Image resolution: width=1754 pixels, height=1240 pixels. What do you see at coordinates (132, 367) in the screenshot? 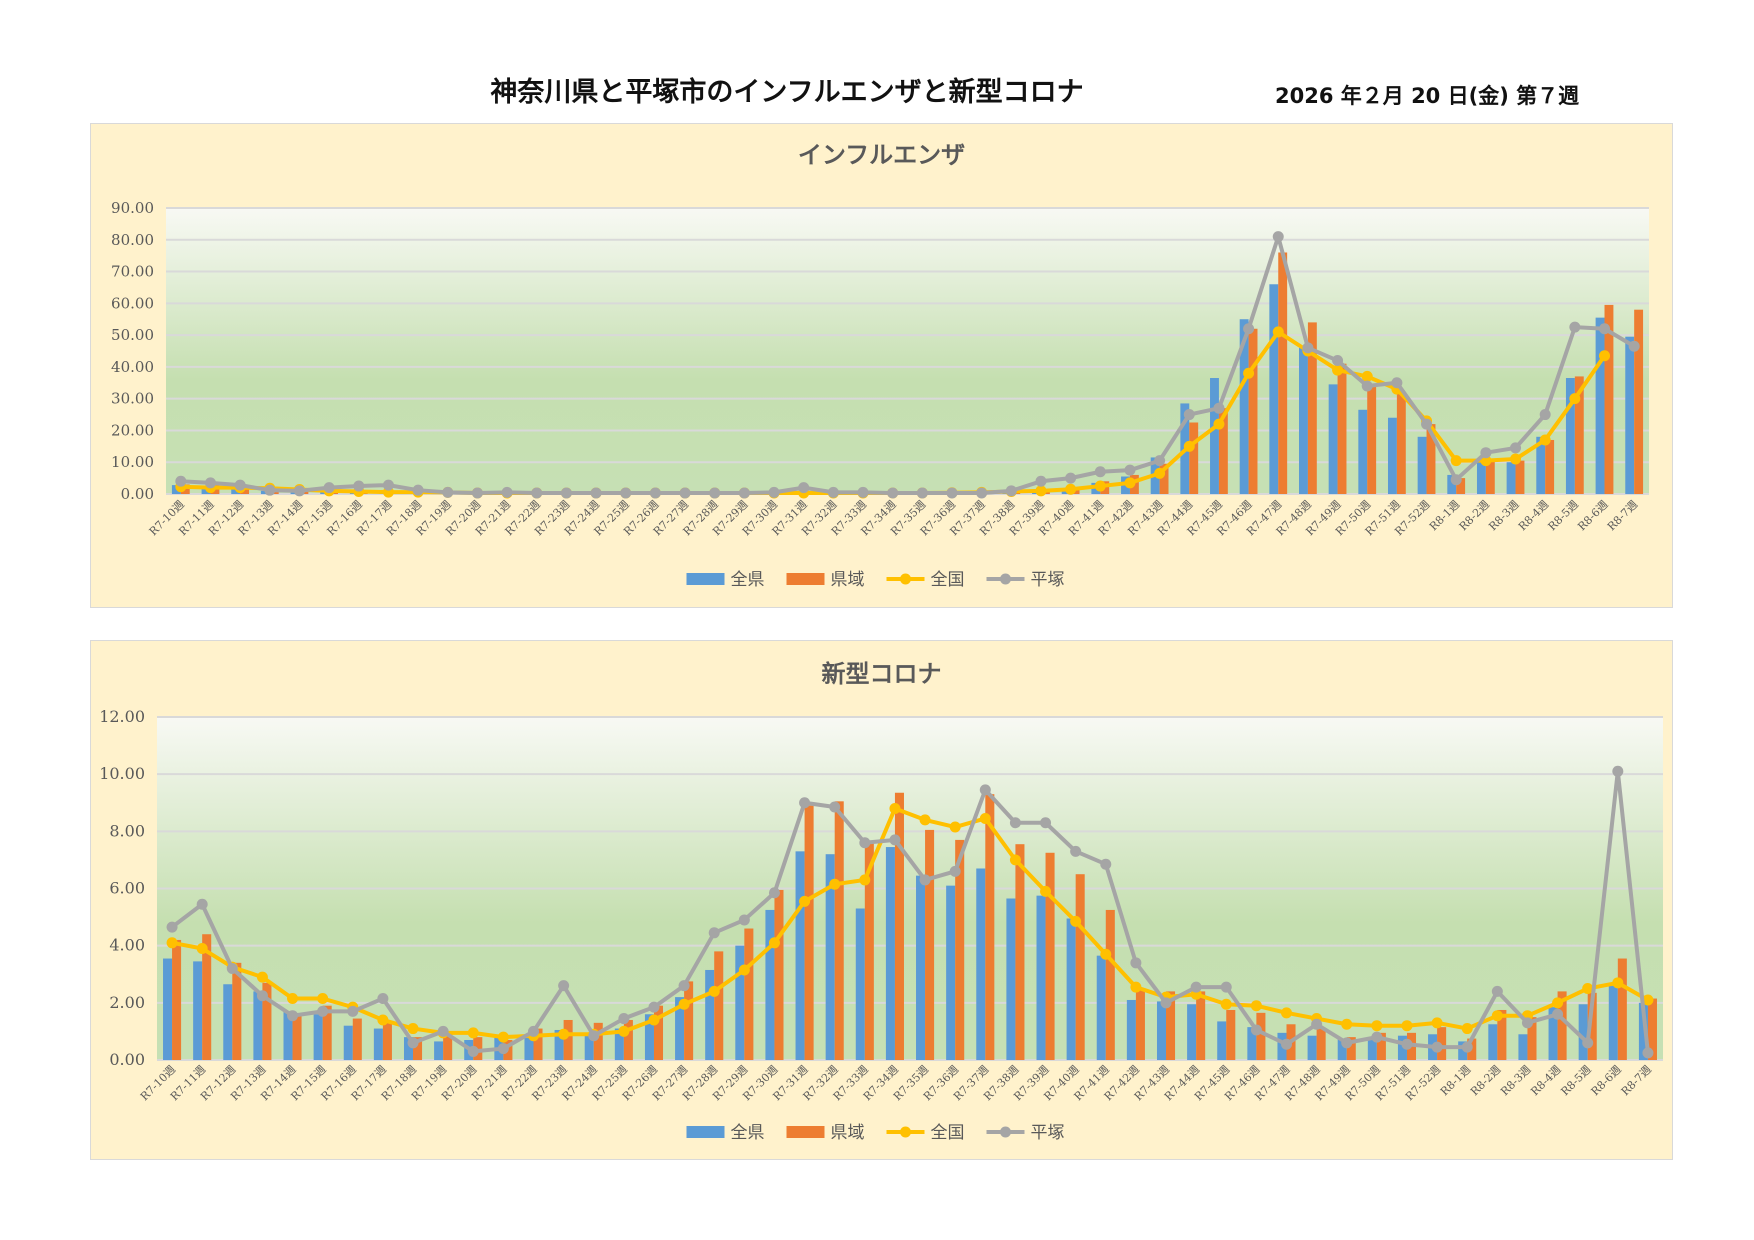
I see `y-tick-label: 40.00` at bounding box center [132, 367].